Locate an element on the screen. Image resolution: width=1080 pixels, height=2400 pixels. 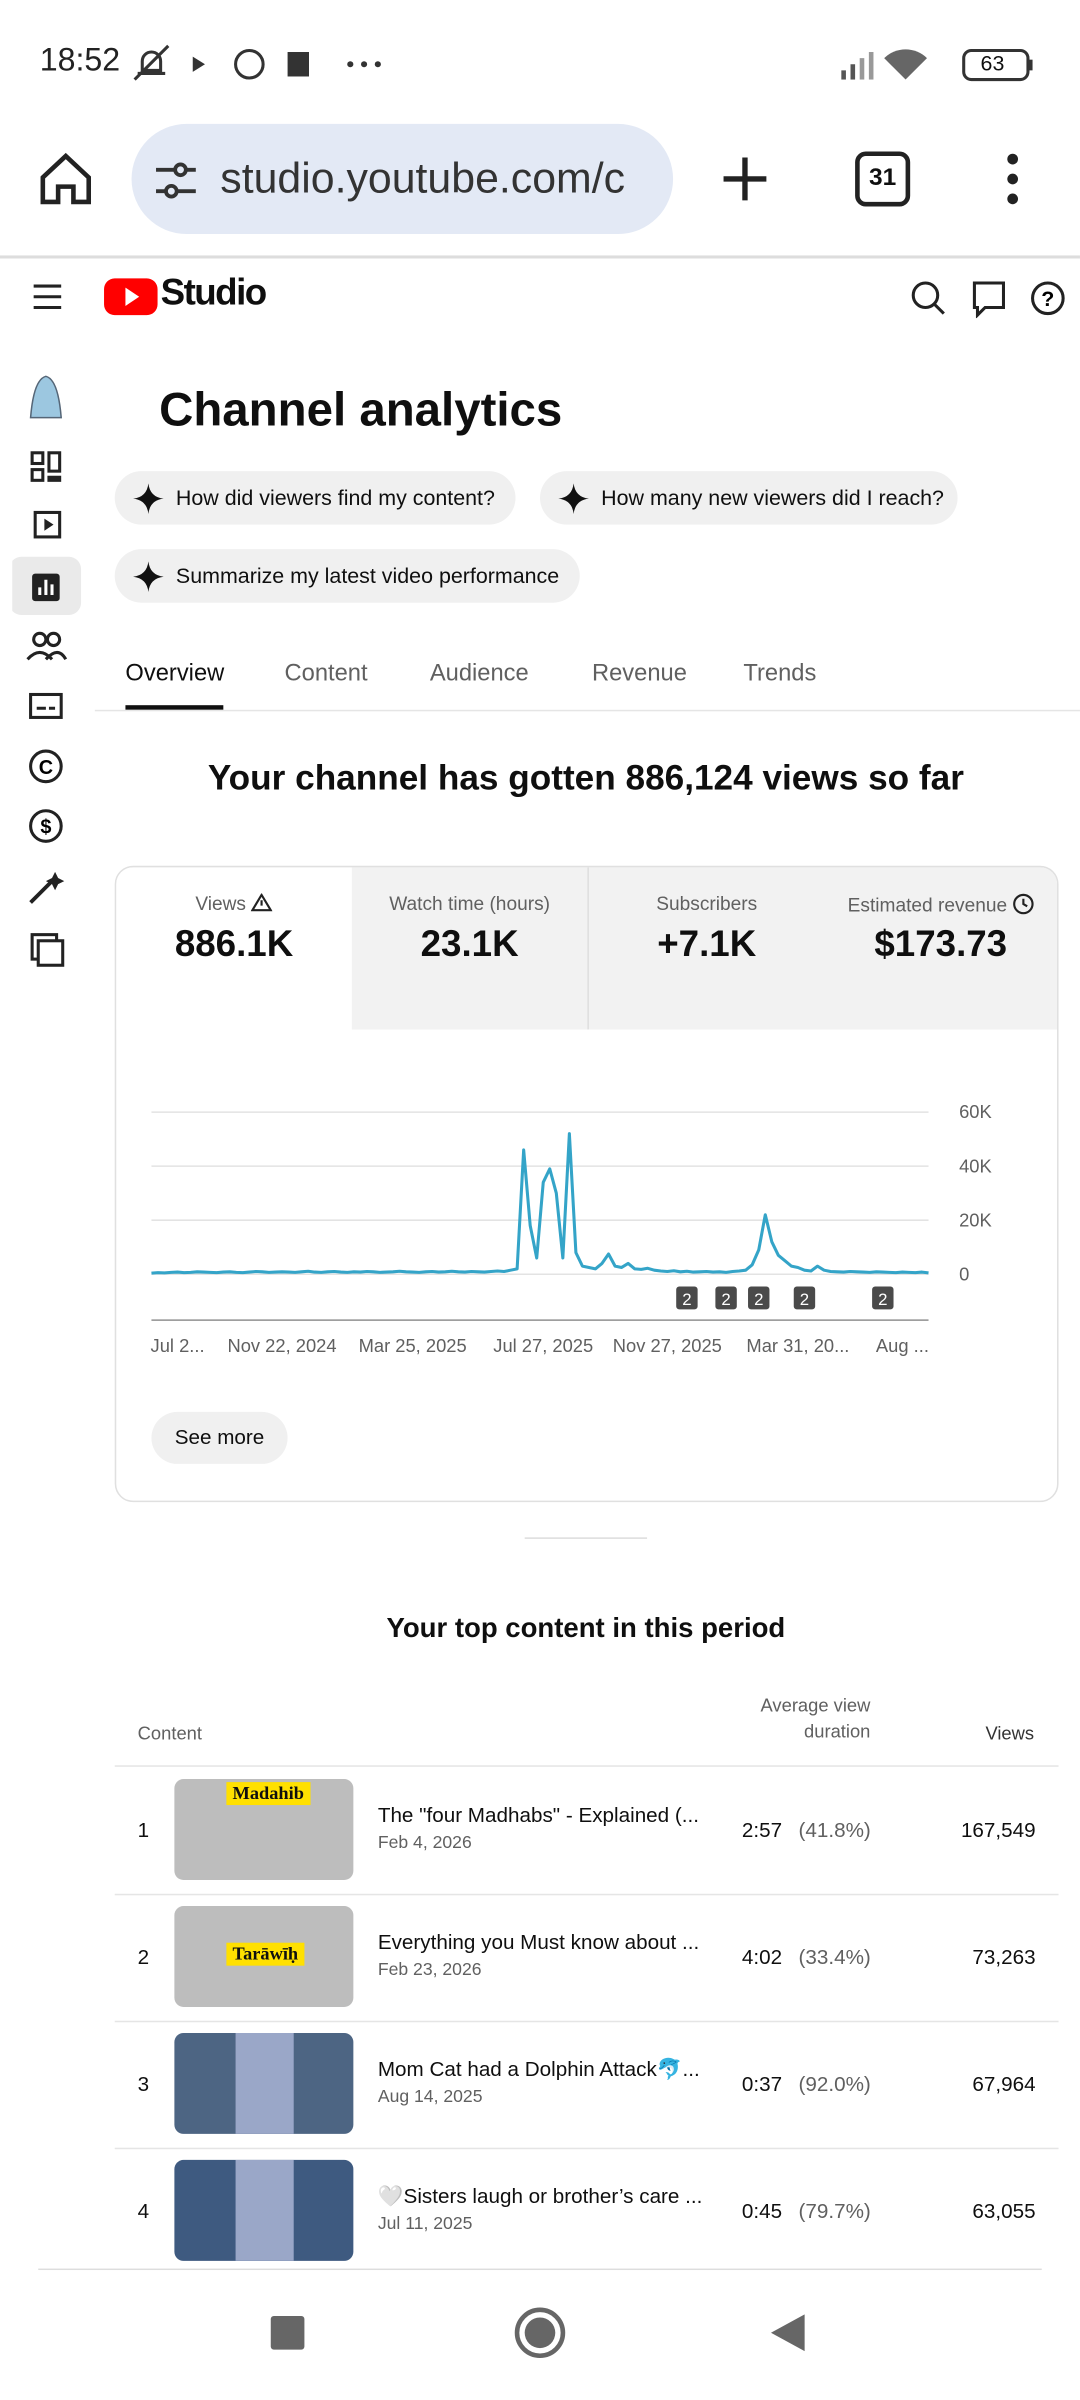
line-series is located at coordinates (540, 1203).